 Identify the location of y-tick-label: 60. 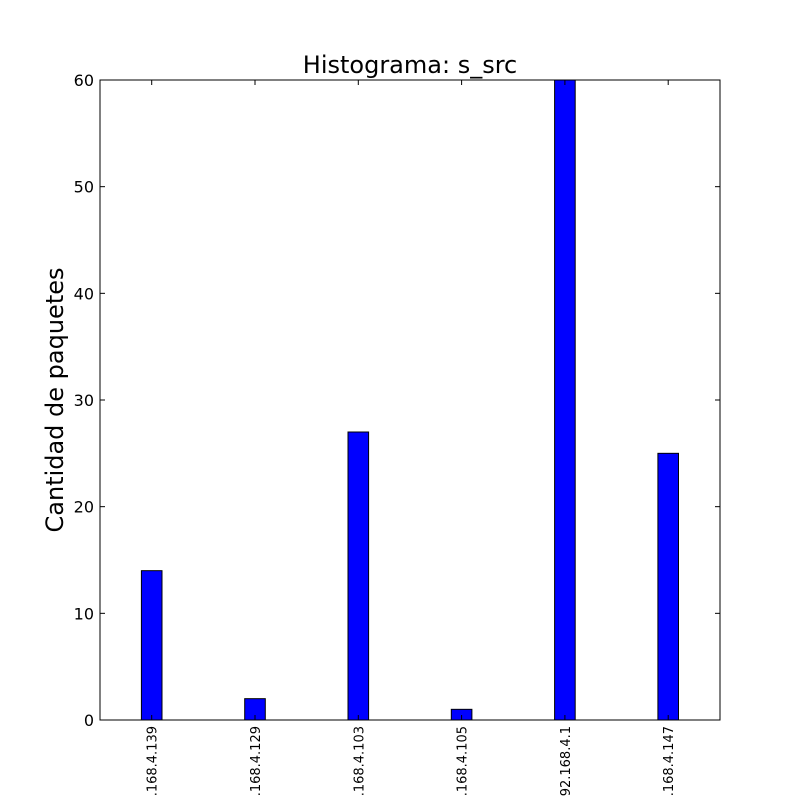
(84, 80).